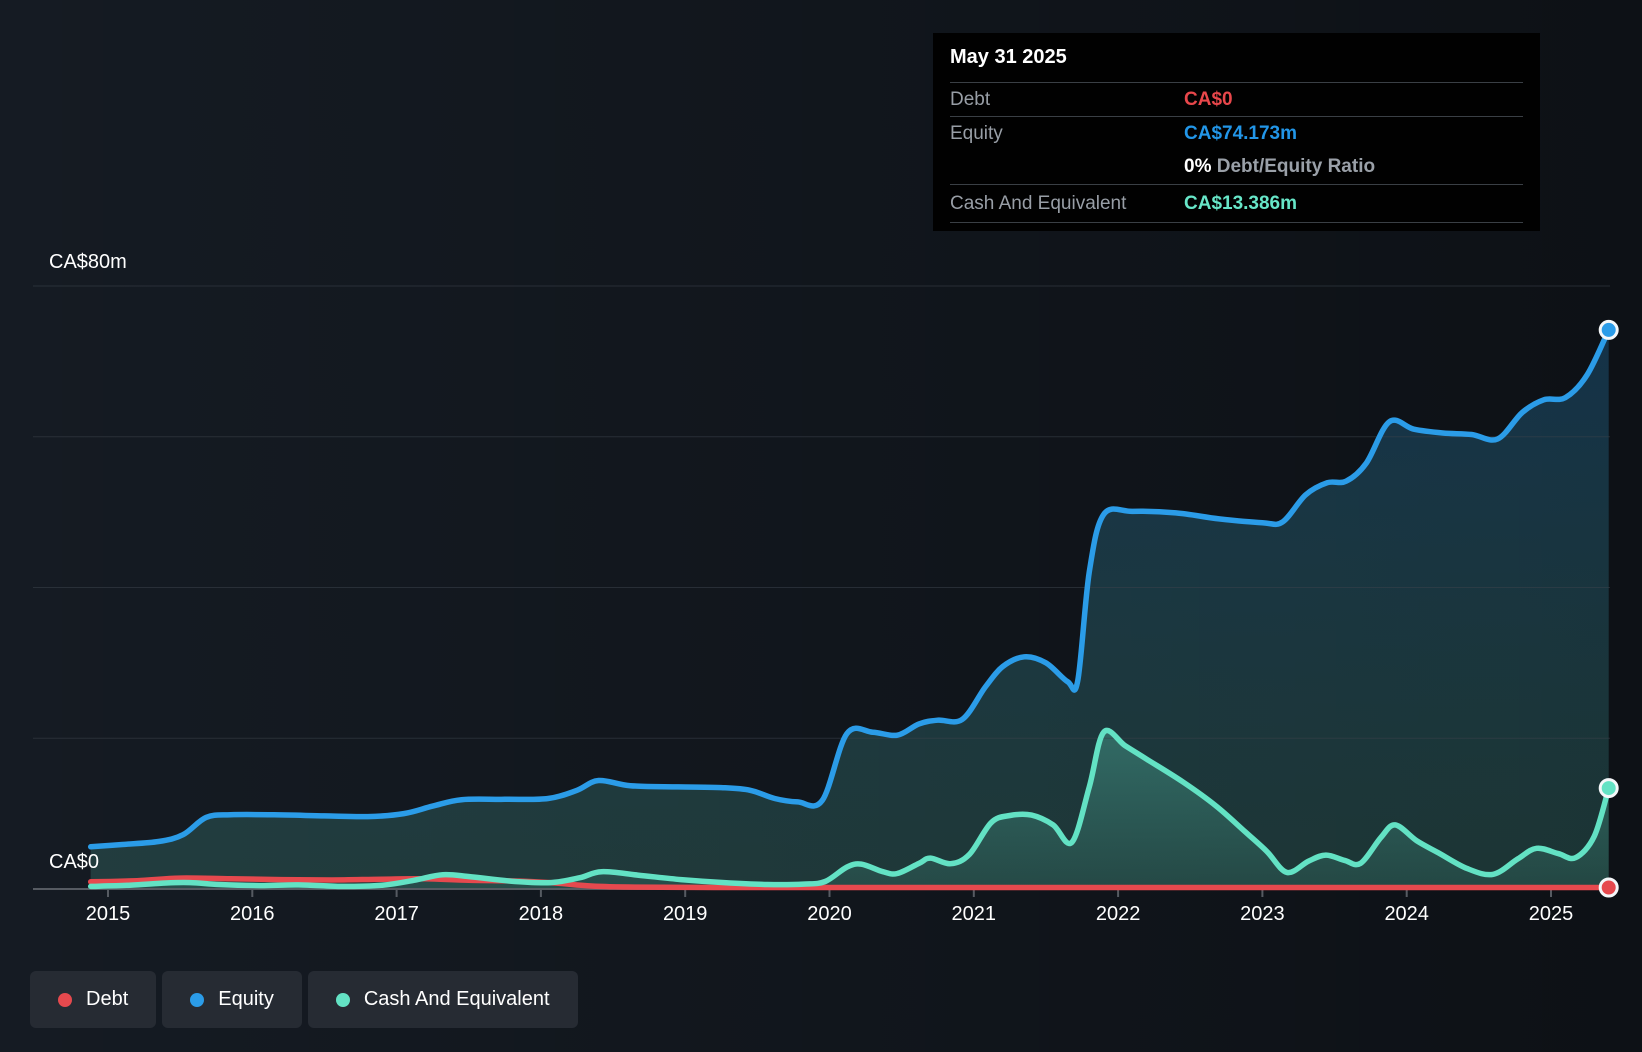  I want to click on x-axis-label-2017: 2017, so click(396, 914).